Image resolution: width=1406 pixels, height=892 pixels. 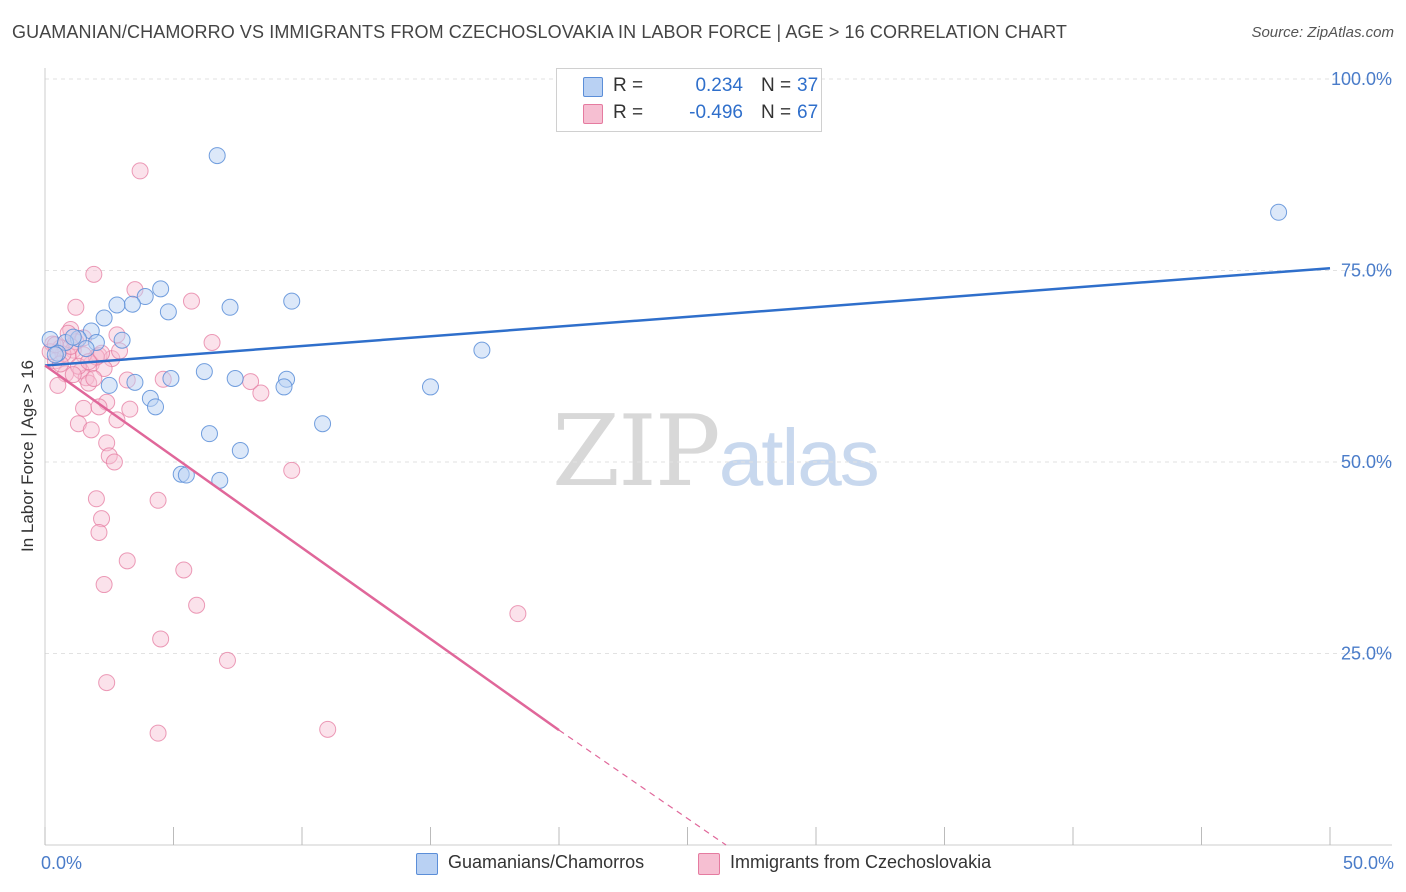 What do you see at coordinates (636, 452) in the screenshot?
I see `watermark-zip: ZIP` at bounding box center [636, 452].